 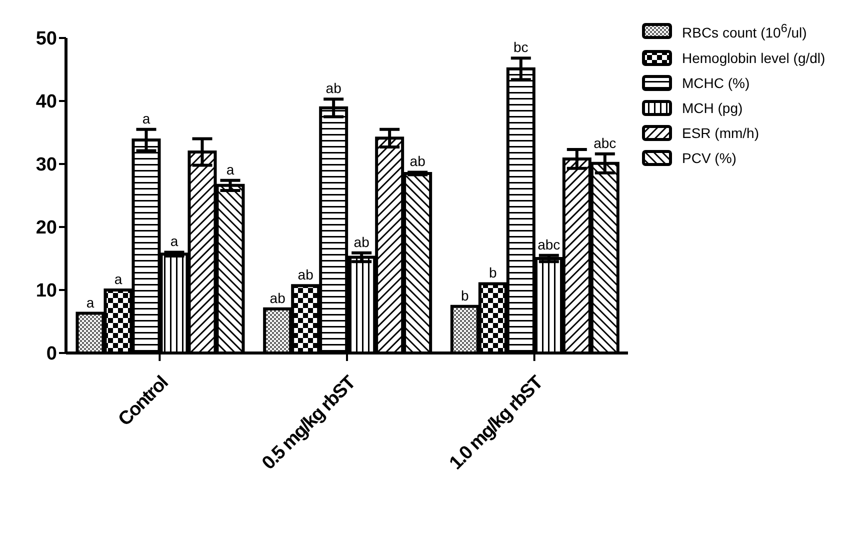 I want to click on y-tick-label: 20, so click(x=46, y=228).